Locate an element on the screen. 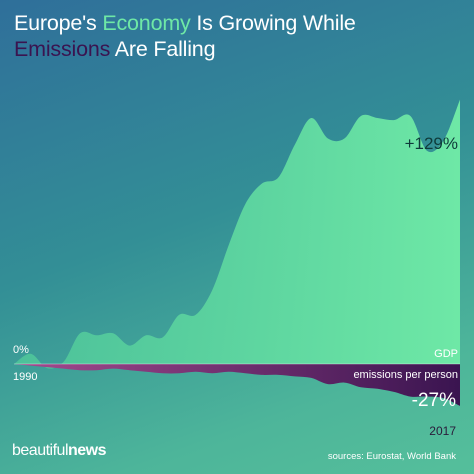  title-text-3: Are Falling is located at coordinates (163, 49).